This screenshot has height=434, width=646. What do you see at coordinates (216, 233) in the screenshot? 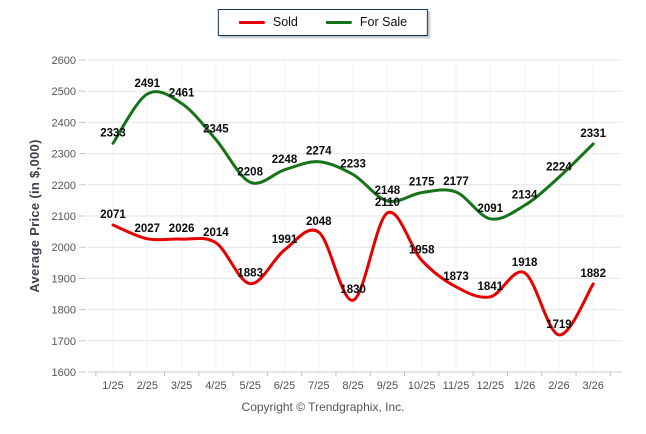
I see `data-label: 2014` at bounding box center [216, 233].